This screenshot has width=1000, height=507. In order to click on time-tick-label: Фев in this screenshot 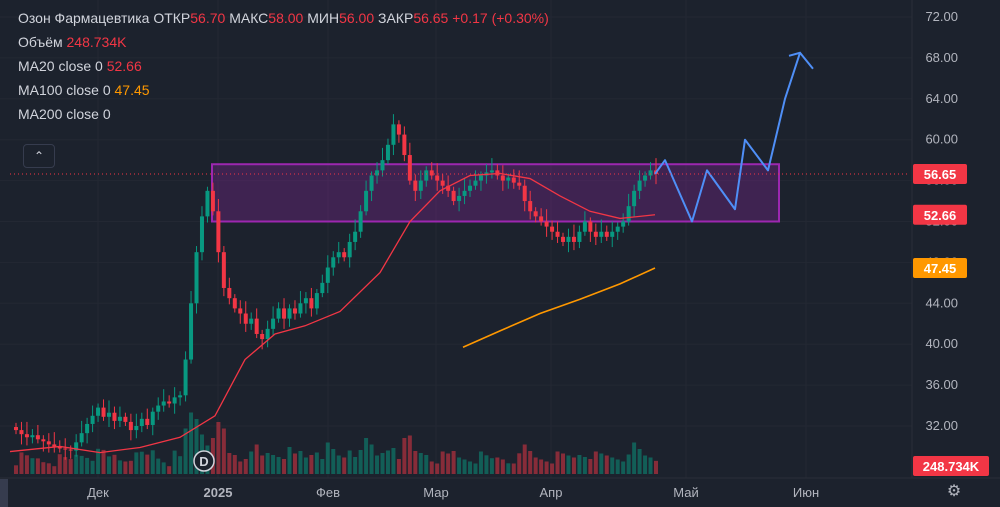, I will do `click(328, 492)`.